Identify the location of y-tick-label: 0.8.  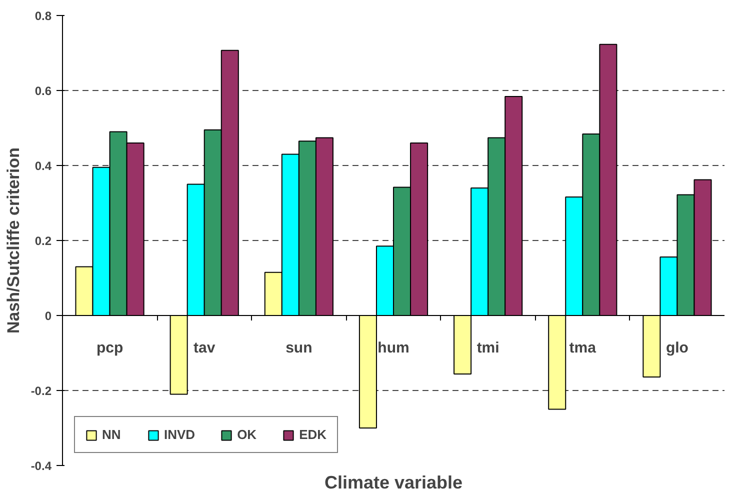
(43, 16).